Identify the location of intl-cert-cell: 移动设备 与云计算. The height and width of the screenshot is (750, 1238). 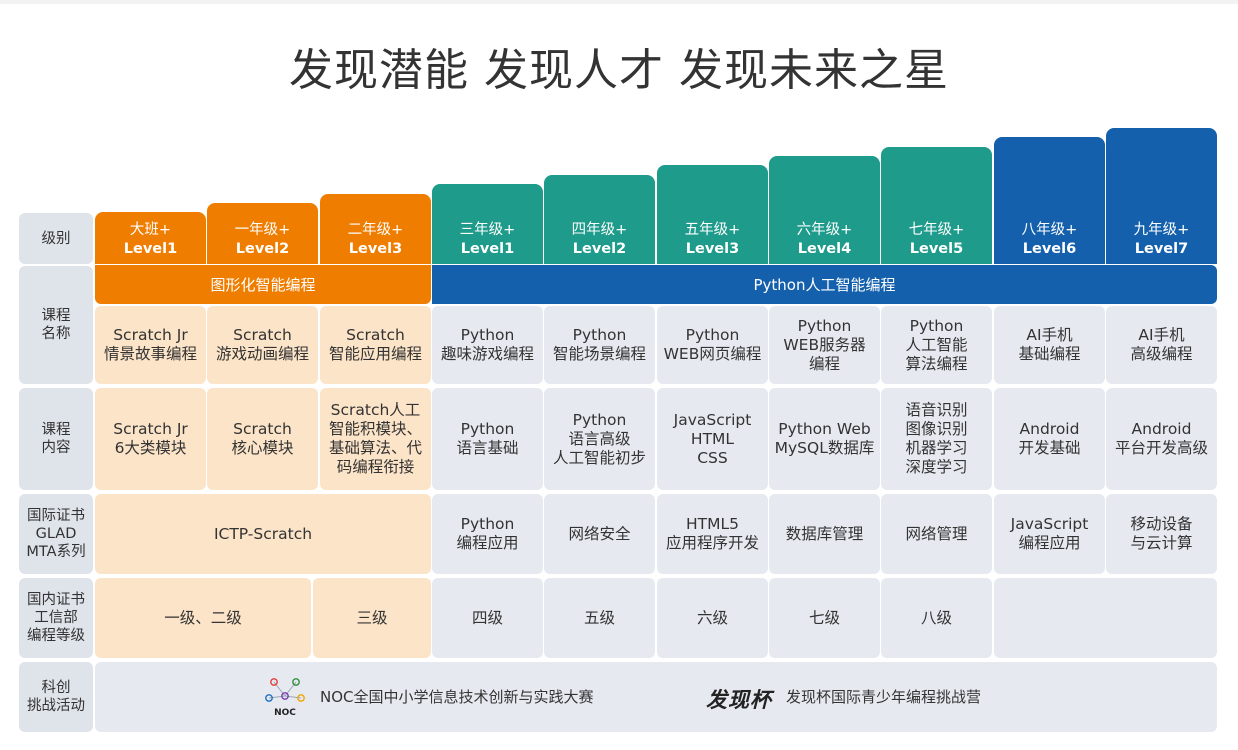
(1161, 534).